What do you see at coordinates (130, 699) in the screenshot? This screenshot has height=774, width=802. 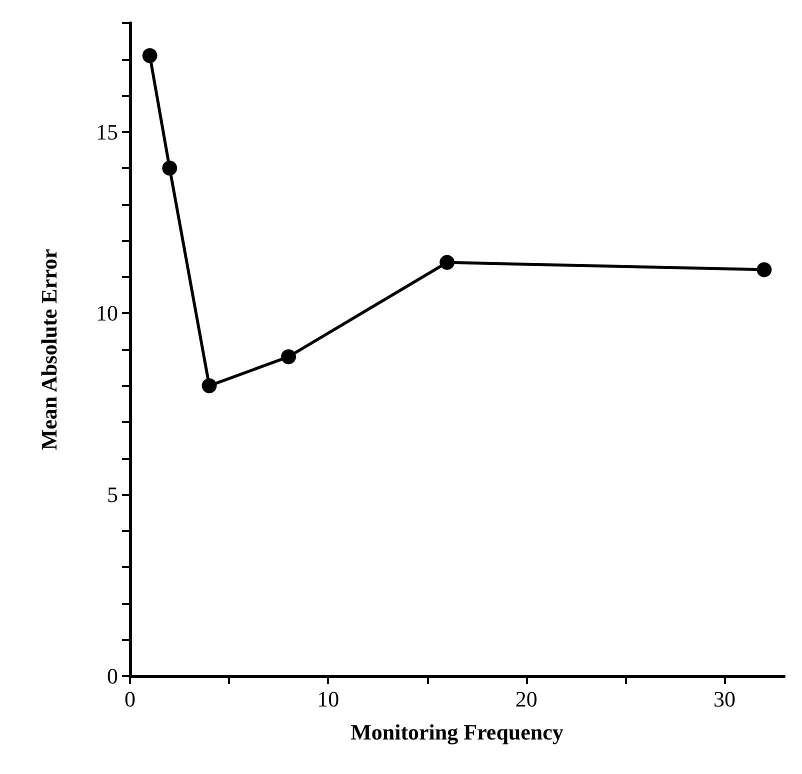 I see `x-tick-label: 0` at bounding box center [130, 699].